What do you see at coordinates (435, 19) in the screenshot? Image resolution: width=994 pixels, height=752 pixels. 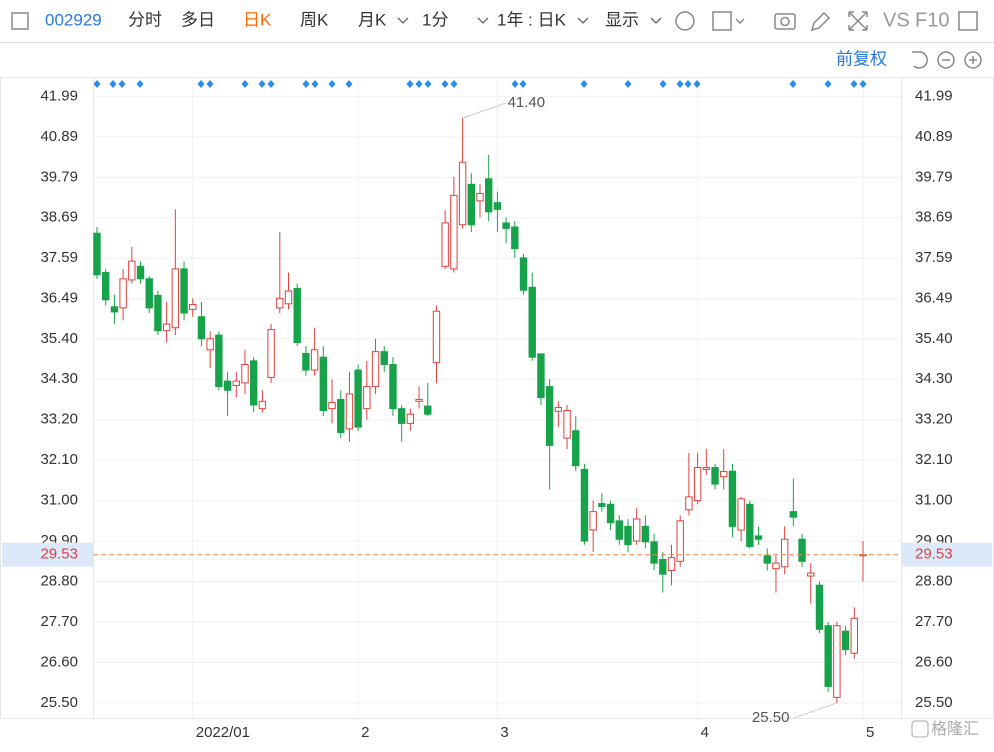 I see `tab: 1分` at bounding box center [435, 19].